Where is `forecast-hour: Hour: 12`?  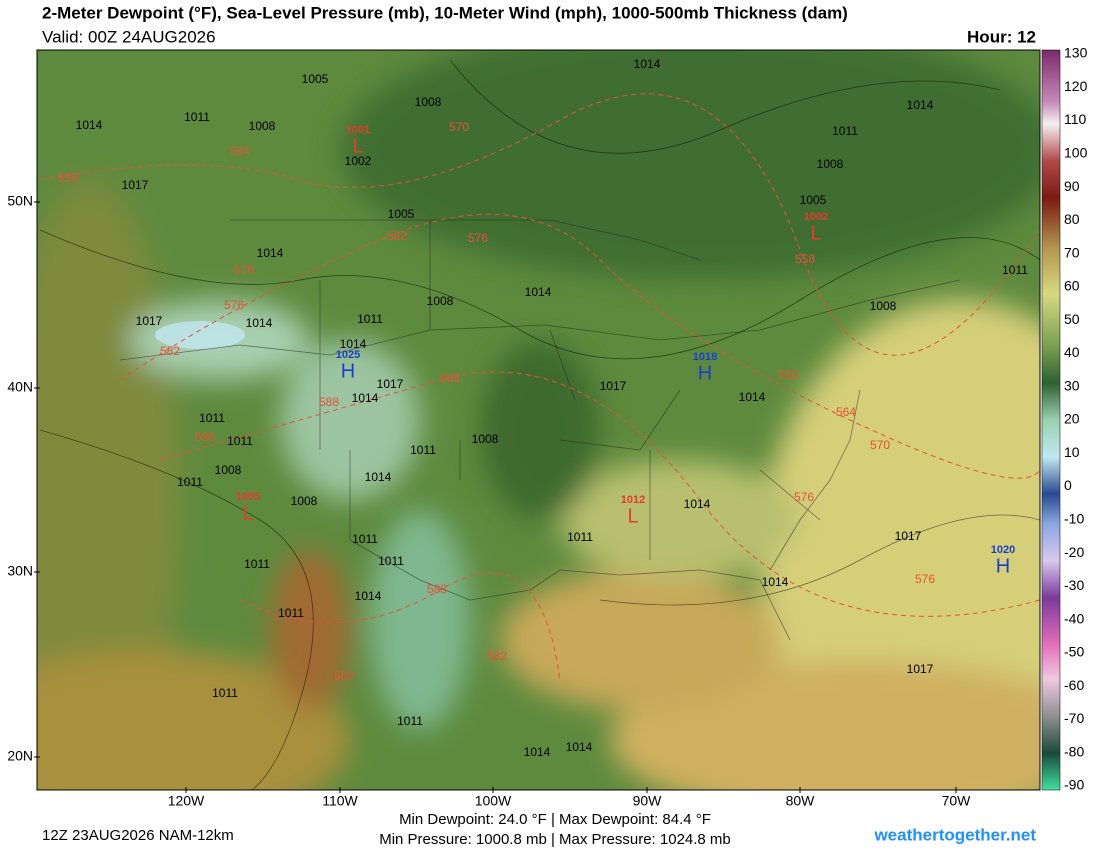 forecast-hour: Hour: 12 is located at coordinates (1001, 36).